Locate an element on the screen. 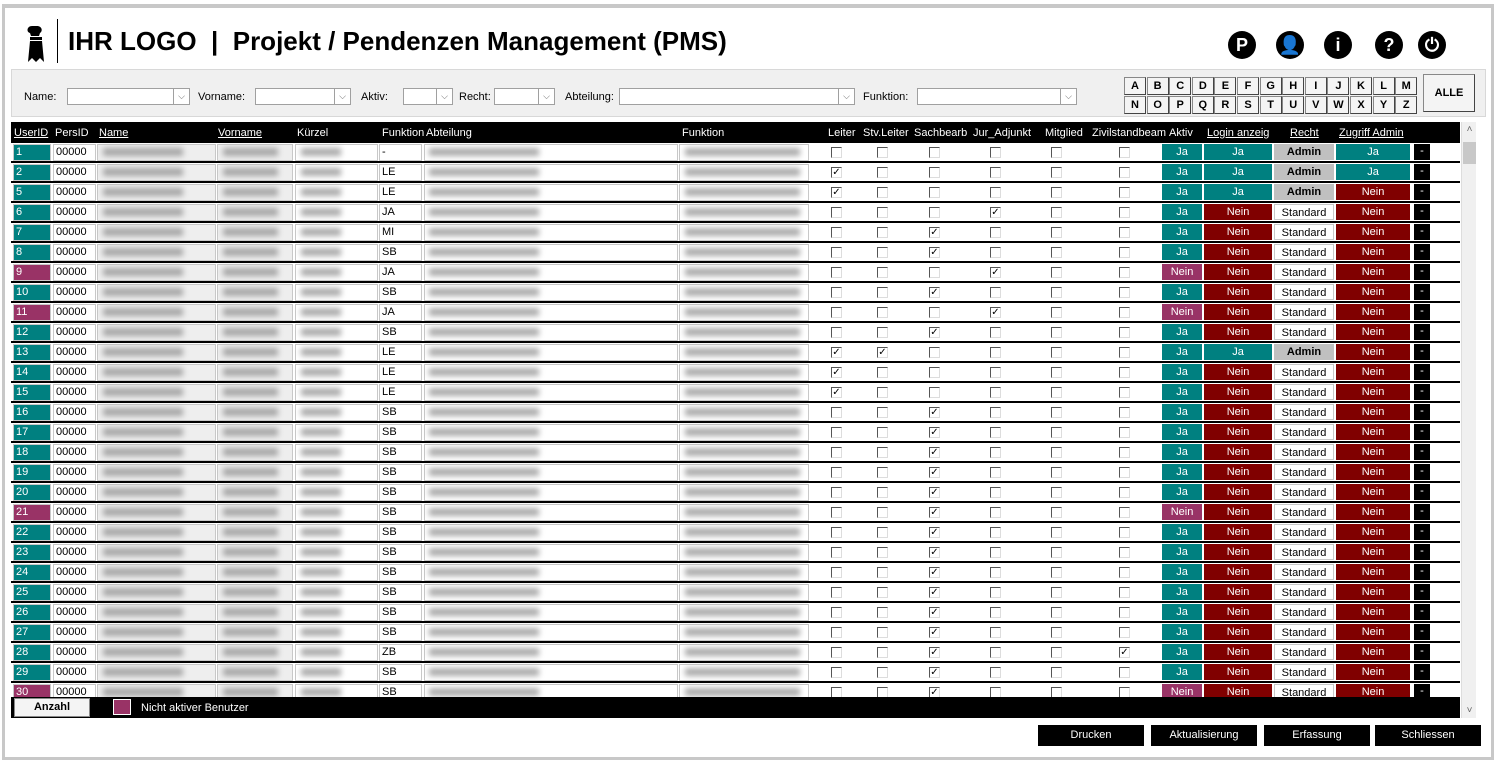 This screenshot has height=767, width=1498. letter-button-t: T is located at coordinates (1270, 105).